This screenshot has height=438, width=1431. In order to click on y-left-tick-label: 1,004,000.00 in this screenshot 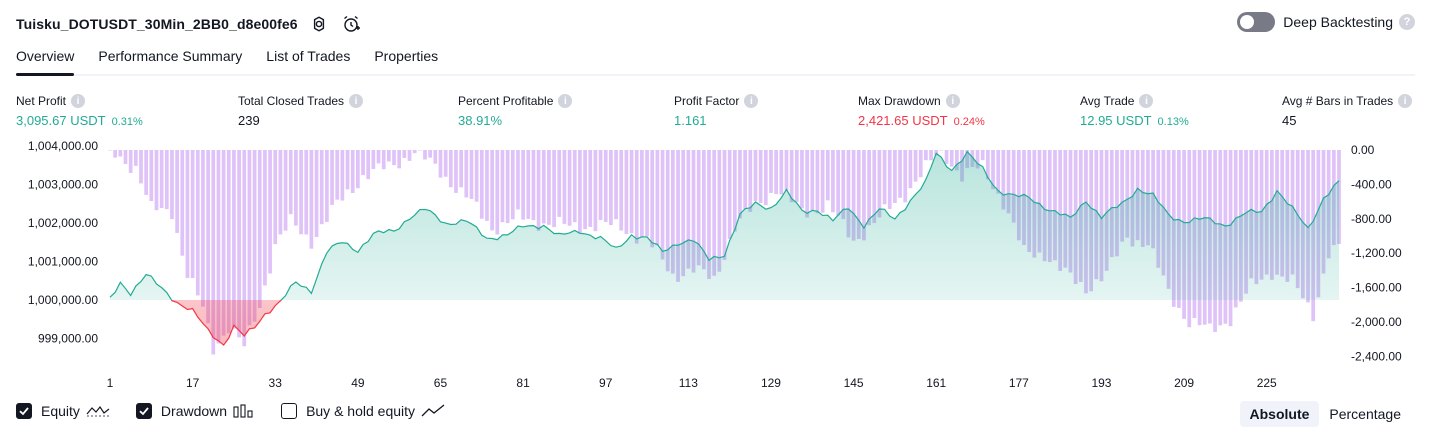, I will do `click(63, 146)`.